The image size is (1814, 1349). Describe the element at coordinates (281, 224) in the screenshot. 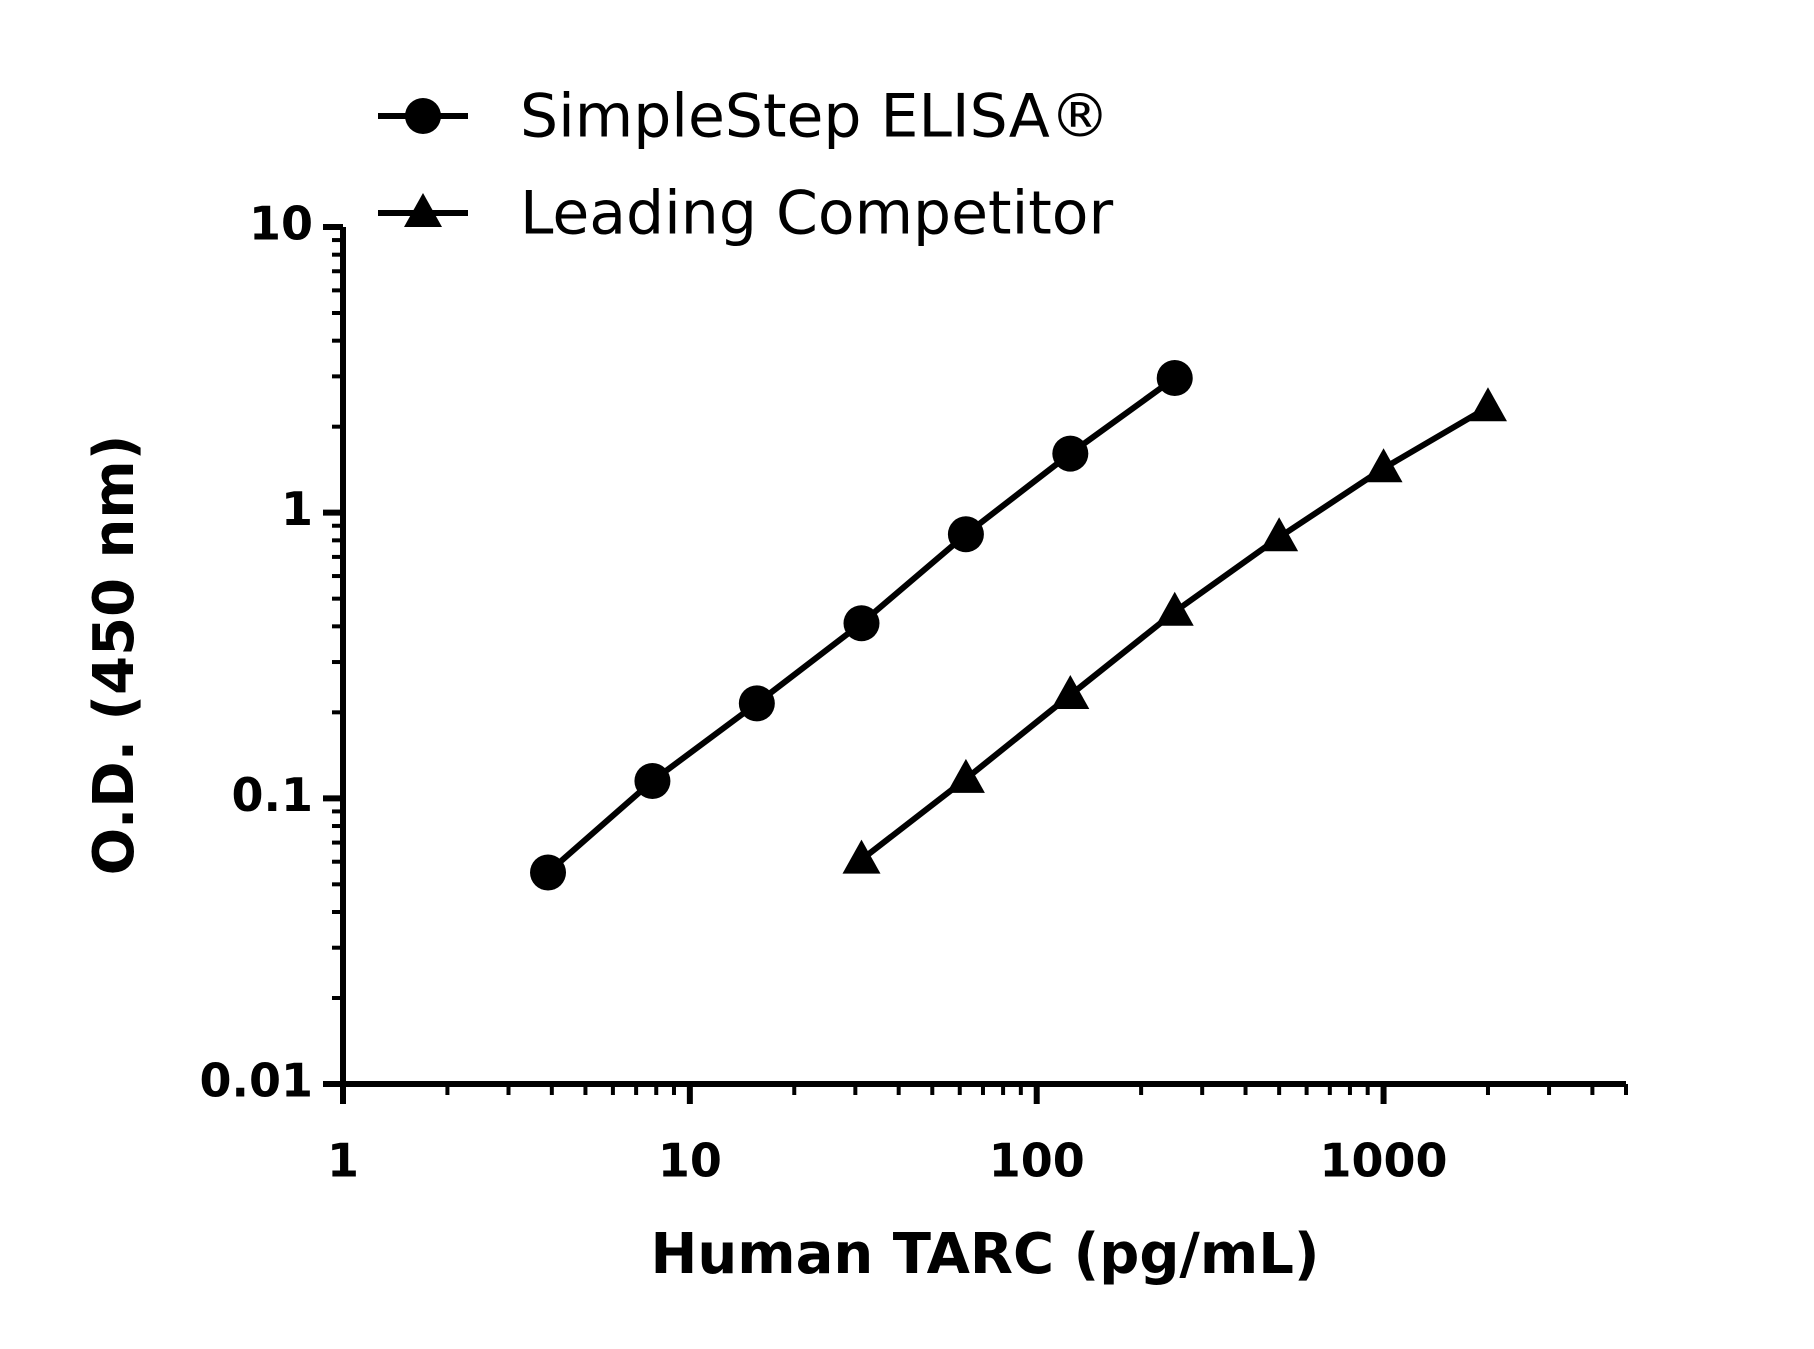

I see `y-tick-label: 10` at that location.